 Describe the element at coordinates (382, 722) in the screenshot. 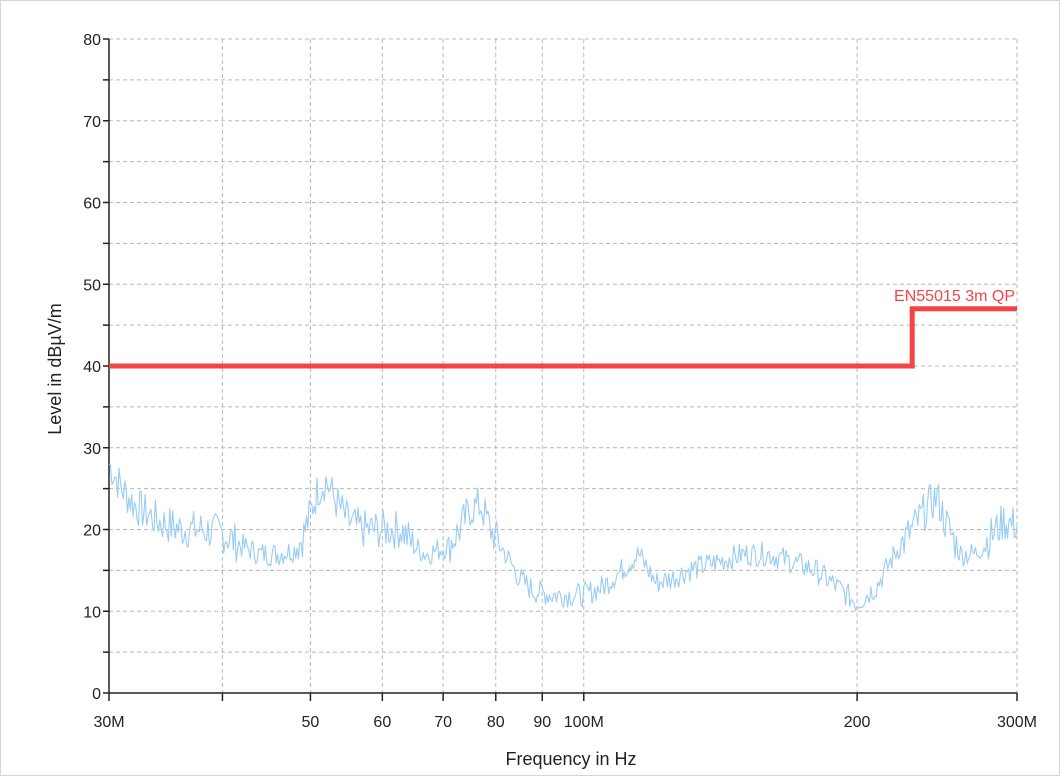

I see `x-tick-label: 60` at that location.